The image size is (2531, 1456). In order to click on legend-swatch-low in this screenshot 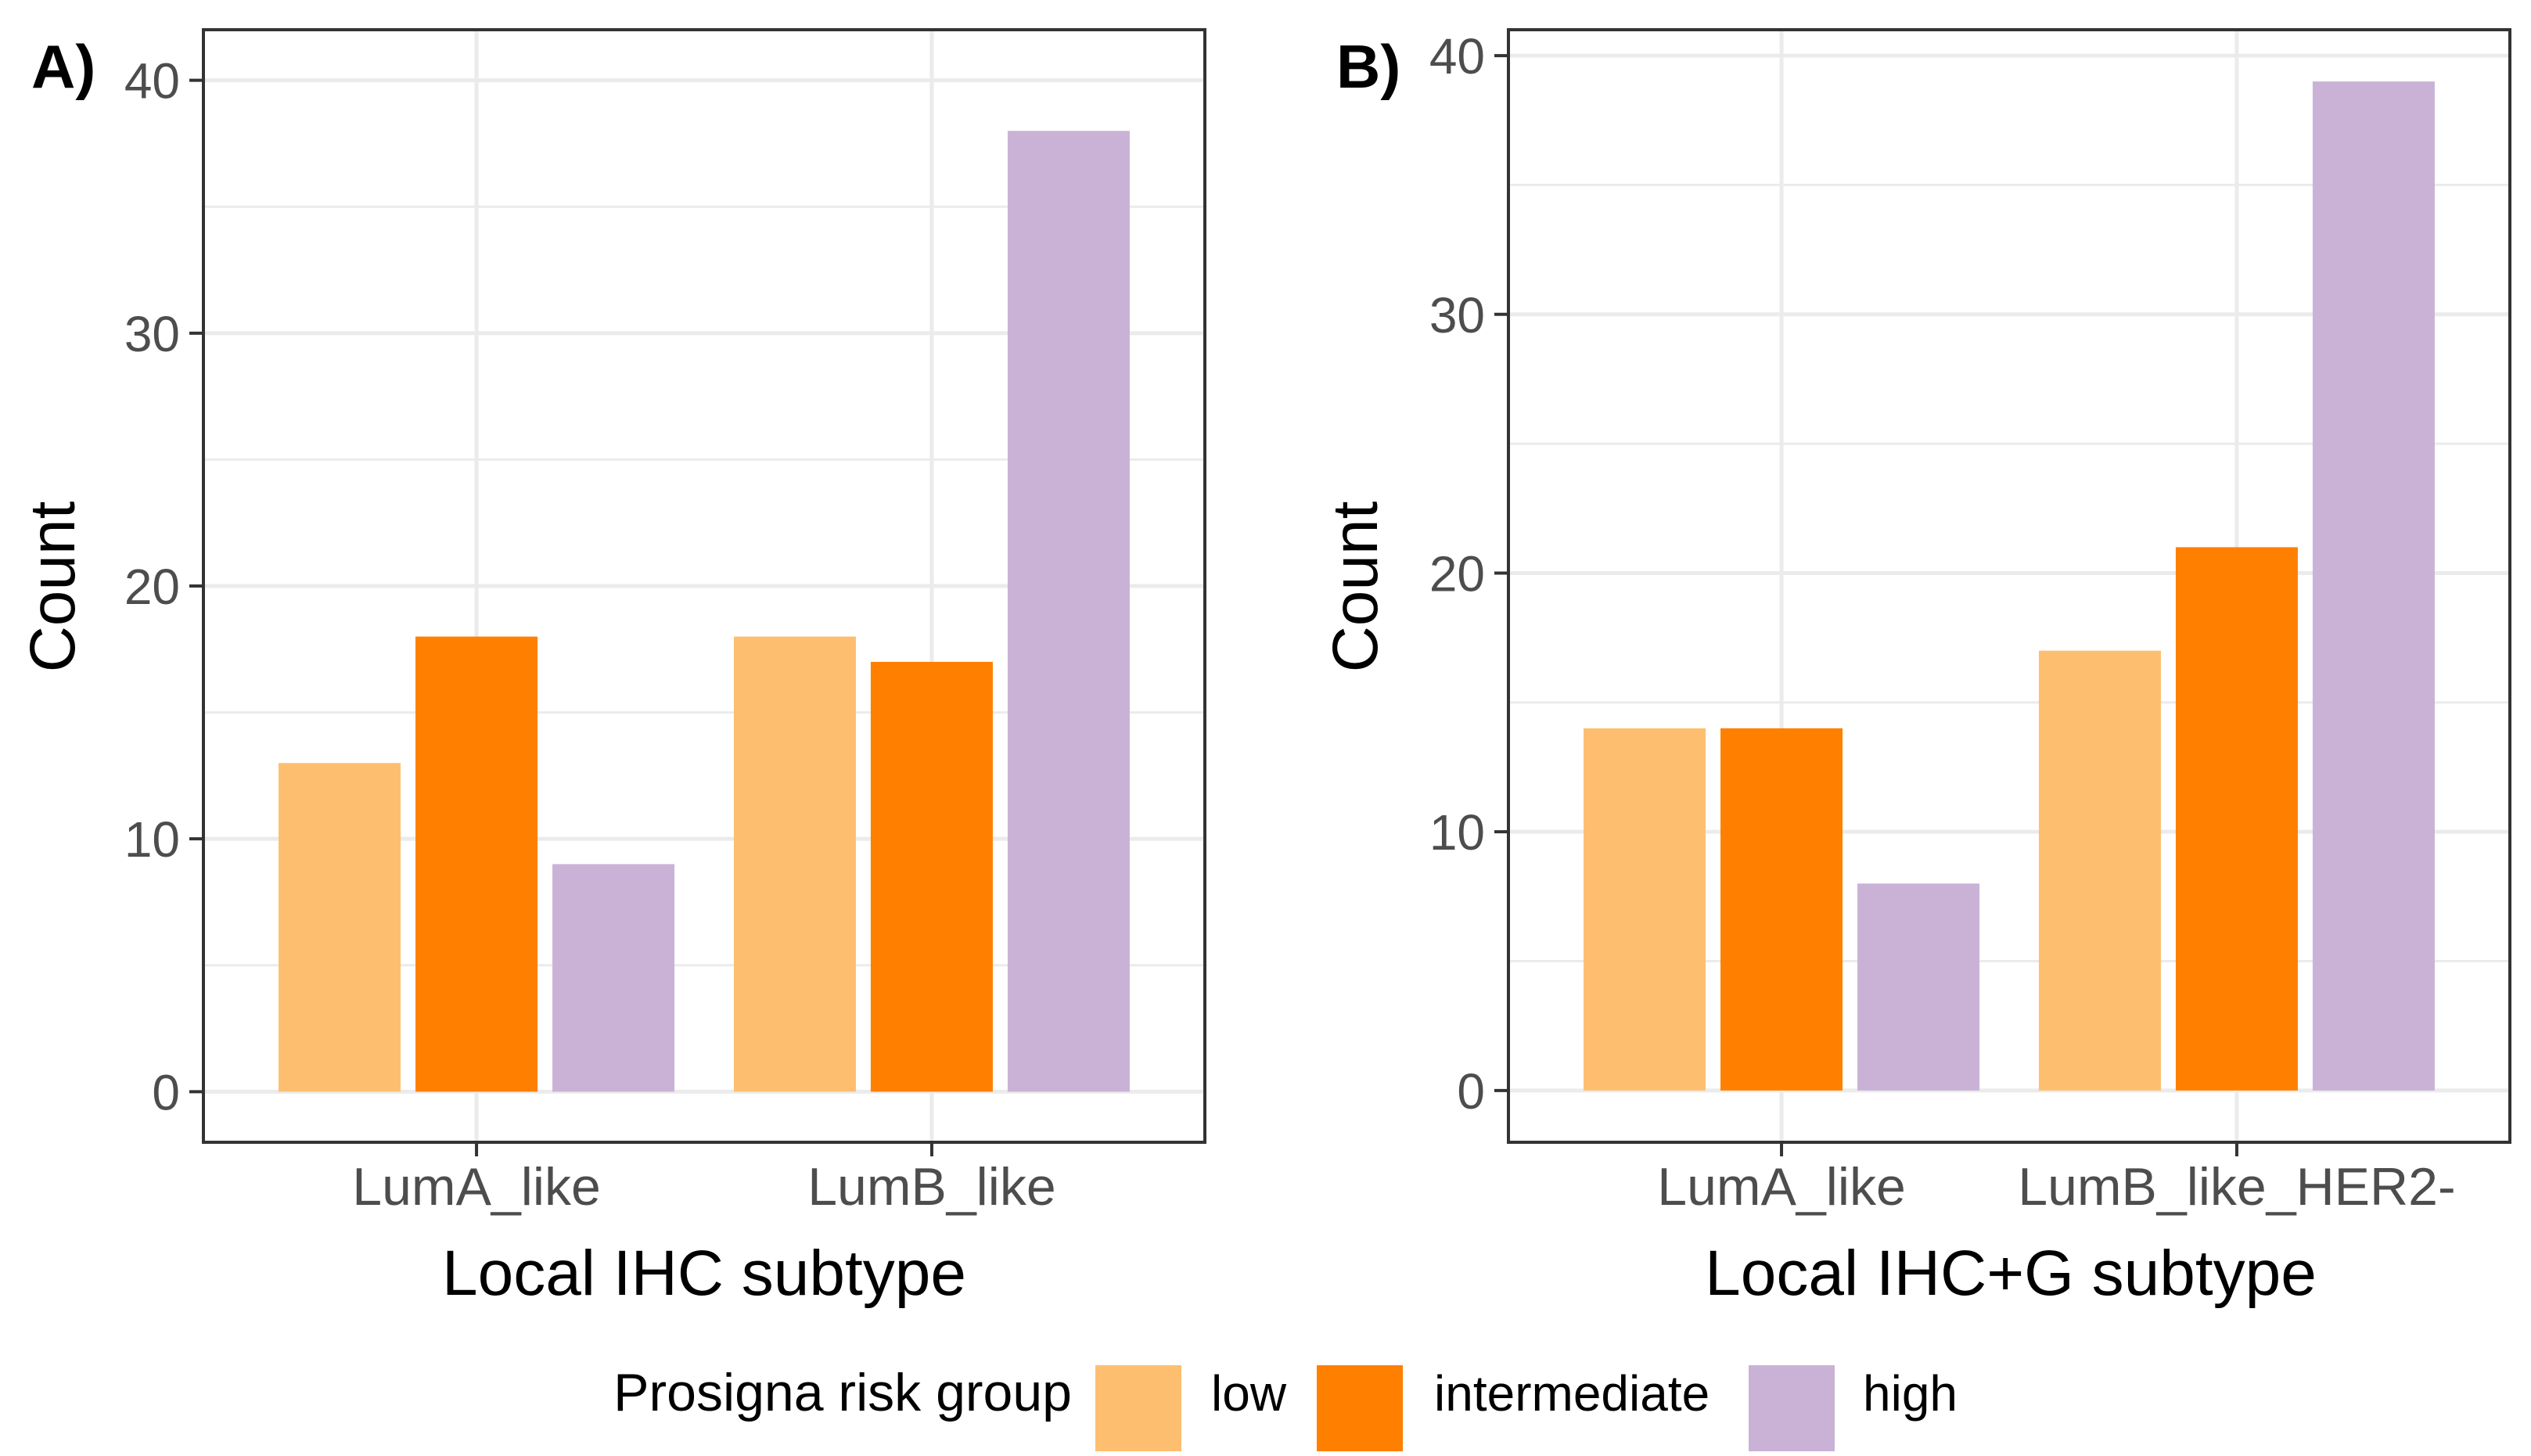, I will do `click(1138, 1408)`.